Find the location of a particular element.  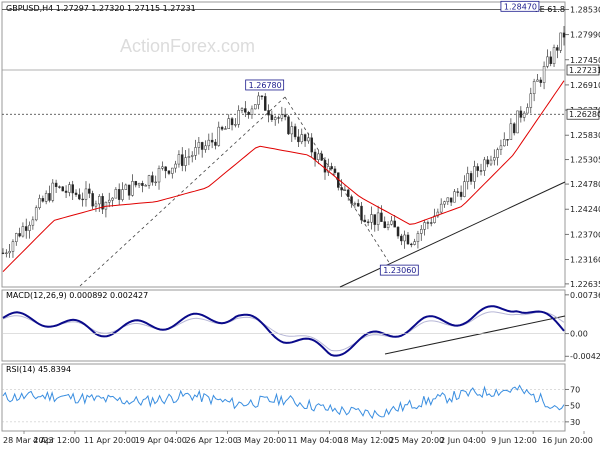

rsi-axis: 70 50 30 is located at coordinates (572, 406).